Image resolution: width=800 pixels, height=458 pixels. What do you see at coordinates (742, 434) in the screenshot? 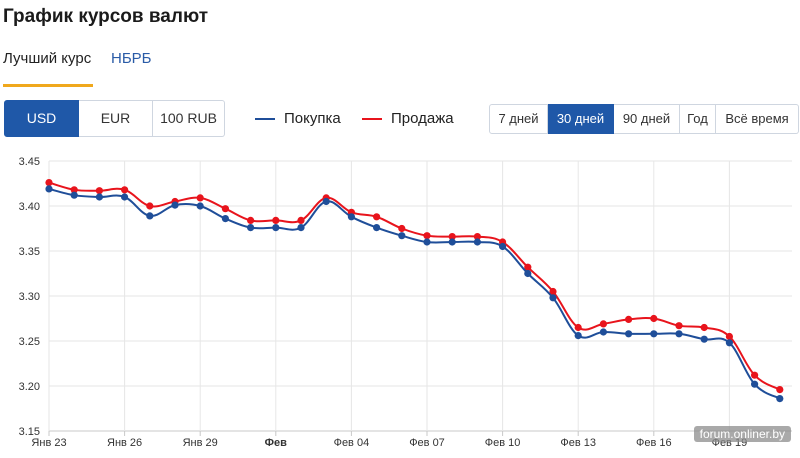
I see `watermark: forum.onliner.by` at bounding box center [742, 434].